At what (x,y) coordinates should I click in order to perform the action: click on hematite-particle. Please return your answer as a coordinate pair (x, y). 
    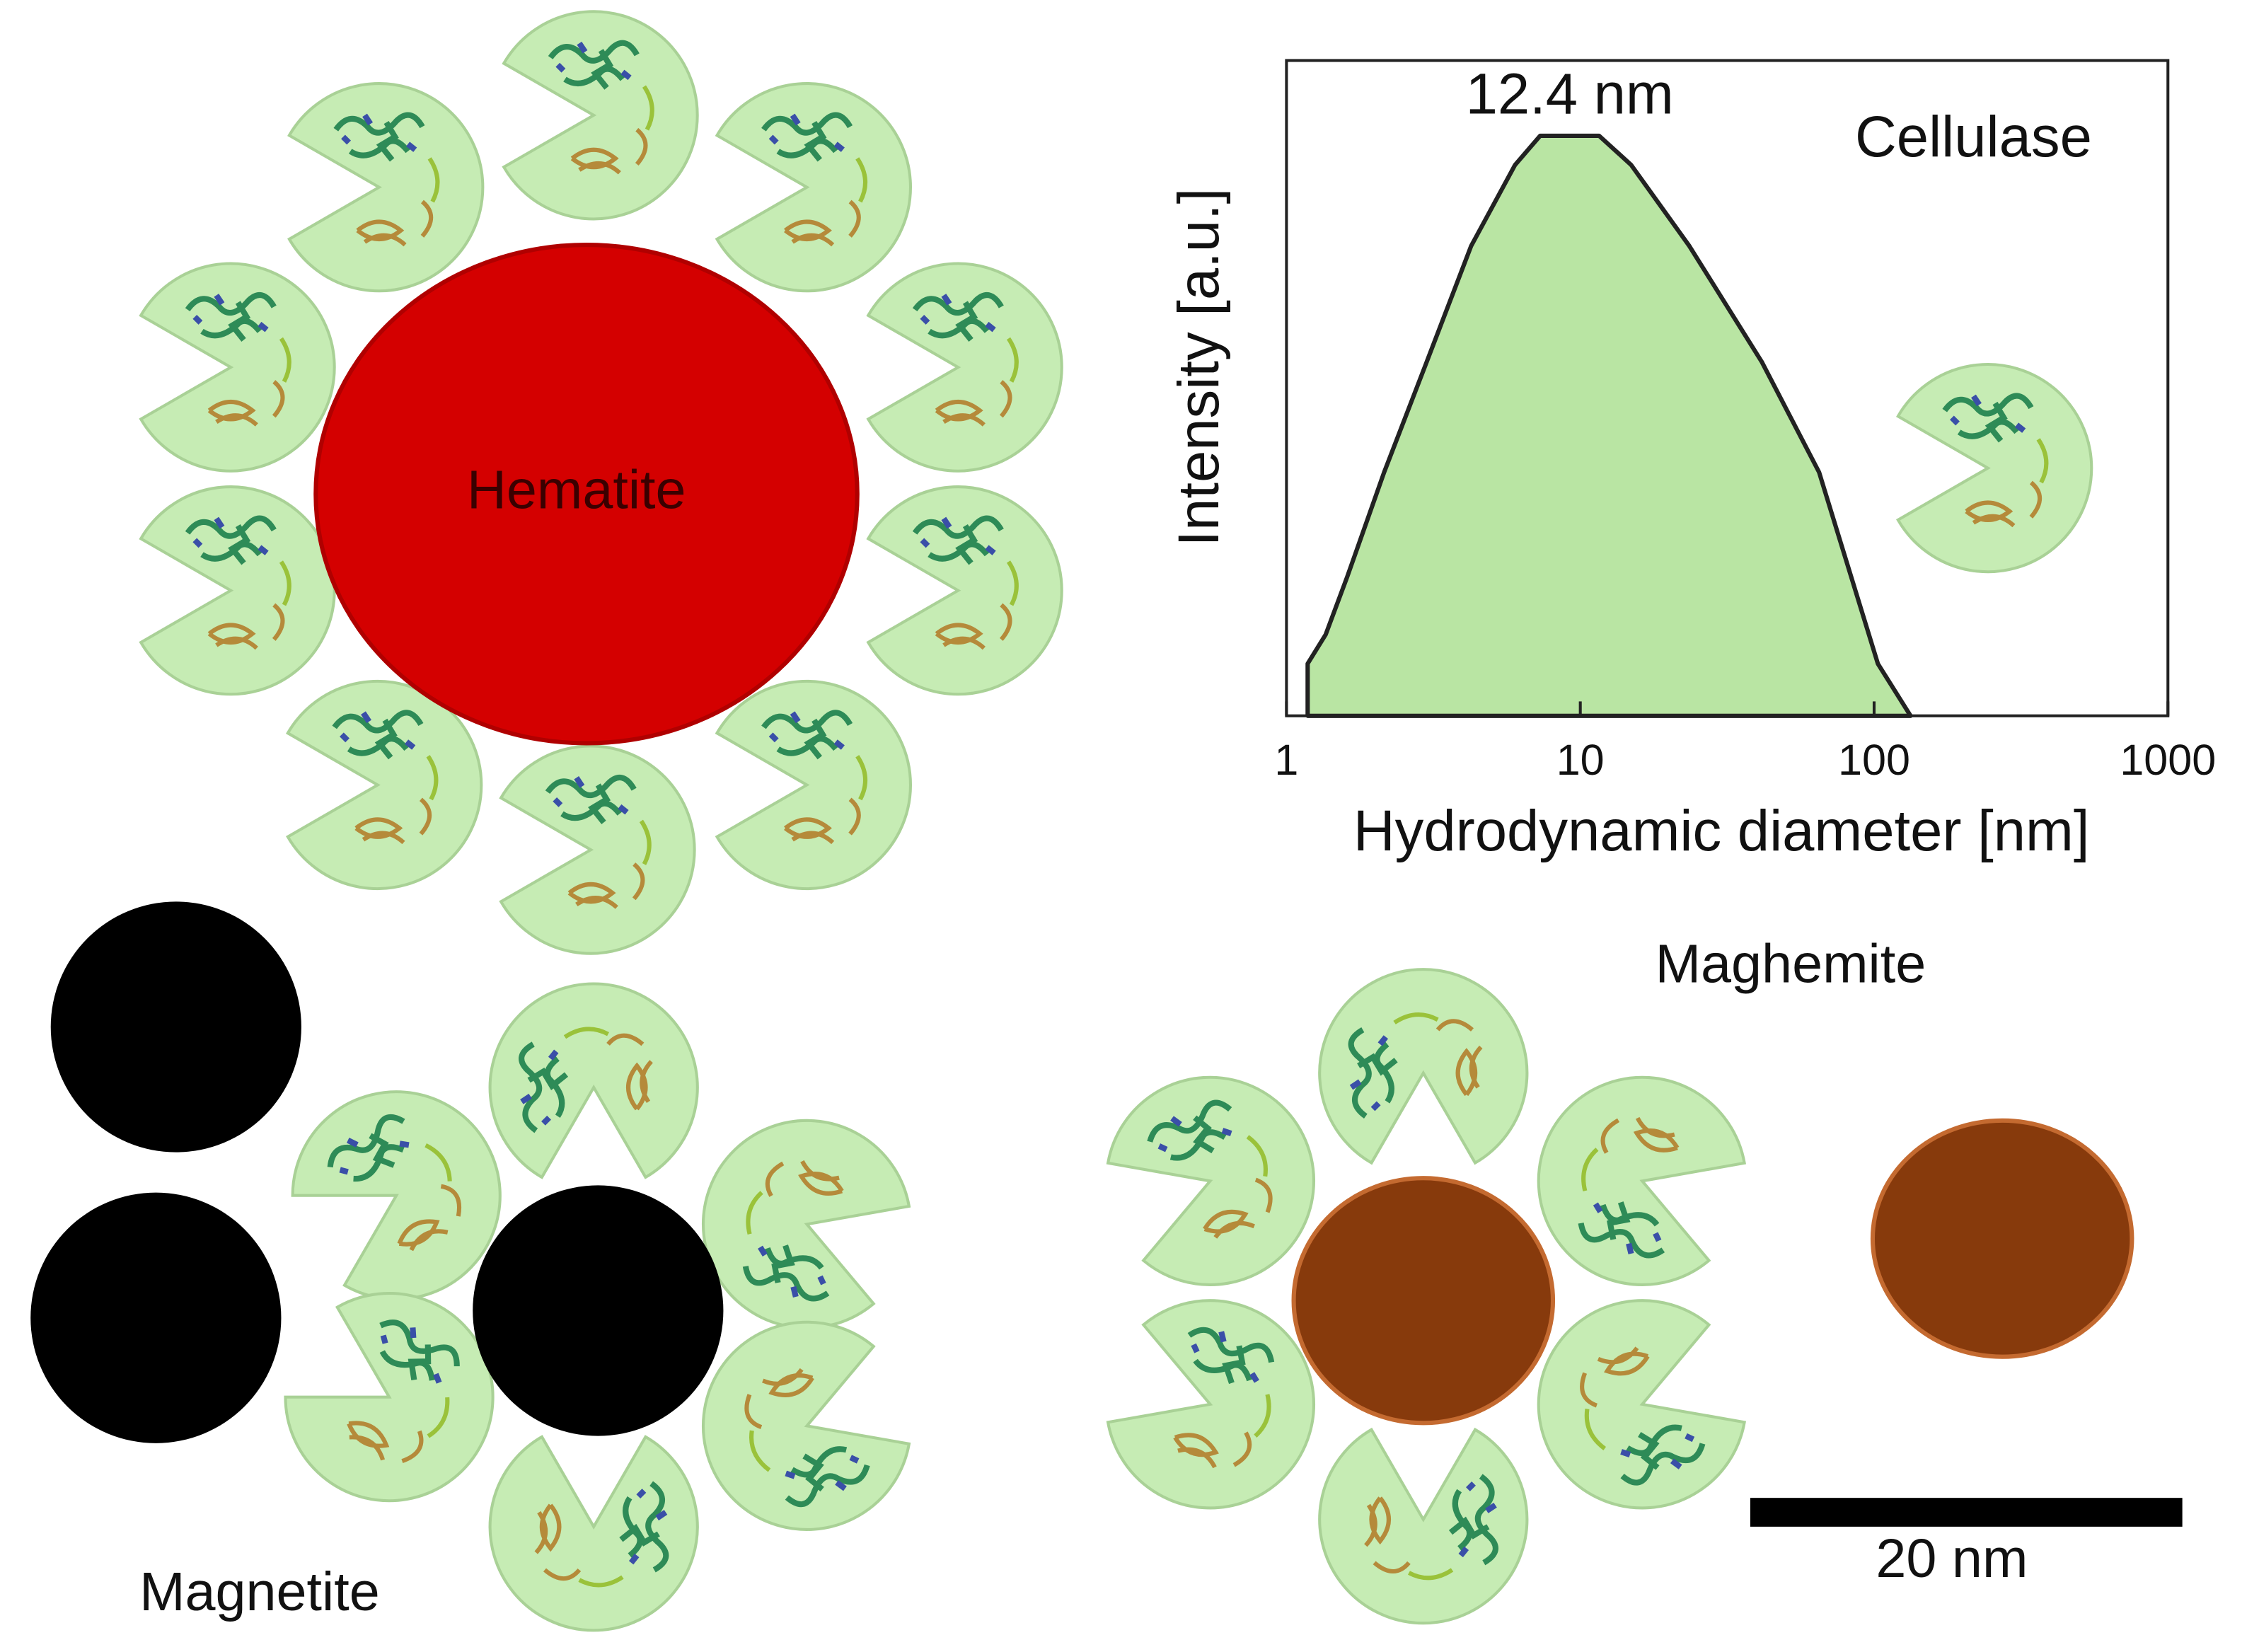
    Looking at the image, I should click on (586, 494).